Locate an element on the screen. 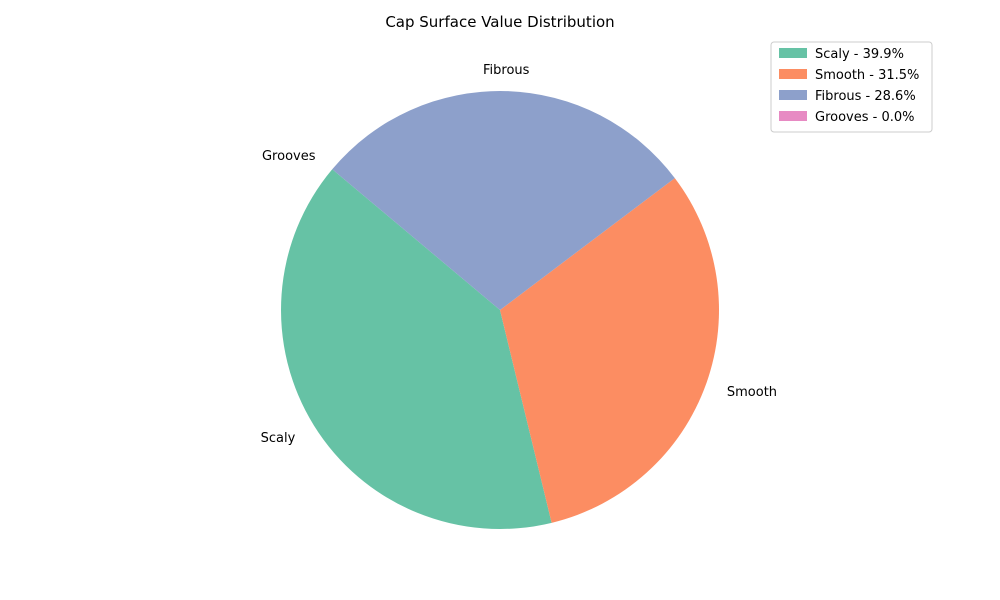  slice-label-scaly: Scaly is located at coordinates (278, 438).